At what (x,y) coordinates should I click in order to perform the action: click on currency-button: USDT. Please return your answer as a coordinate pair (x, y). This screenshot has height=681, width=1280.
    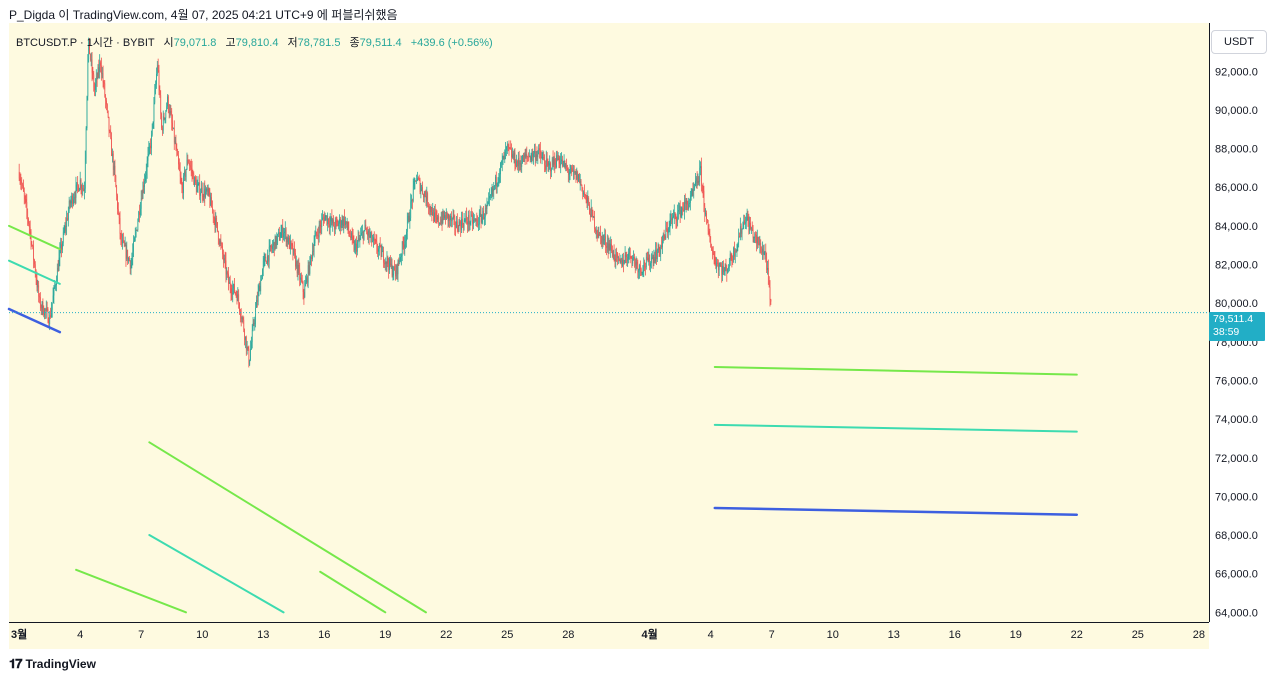
    Looking at the image, I should click on (1239, 42).